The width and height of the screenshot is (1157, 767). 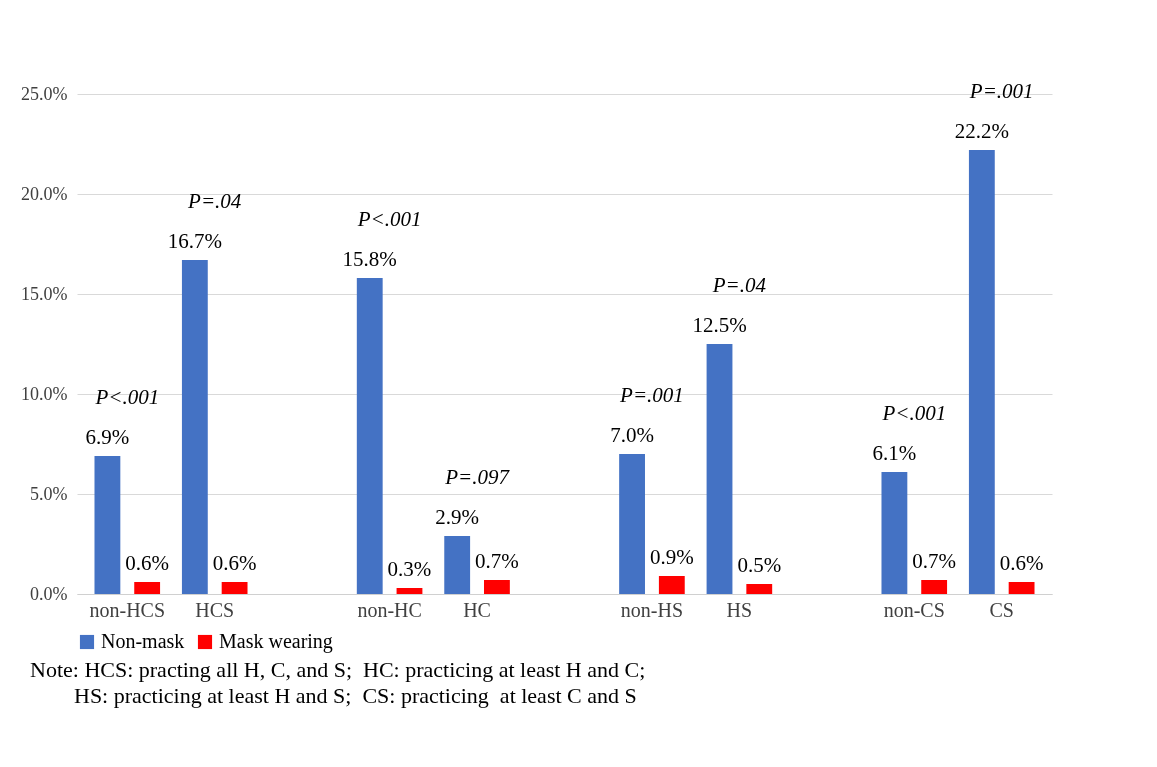 What do you see at coordinates (338, 683) in the screenshot?
I see `text: Note: HCS: practing all H, C, and S; HC: practicing at least H and C; HS: practicing at least H and S; CS: practicing at least C and S` at bounding box center [338, 683].